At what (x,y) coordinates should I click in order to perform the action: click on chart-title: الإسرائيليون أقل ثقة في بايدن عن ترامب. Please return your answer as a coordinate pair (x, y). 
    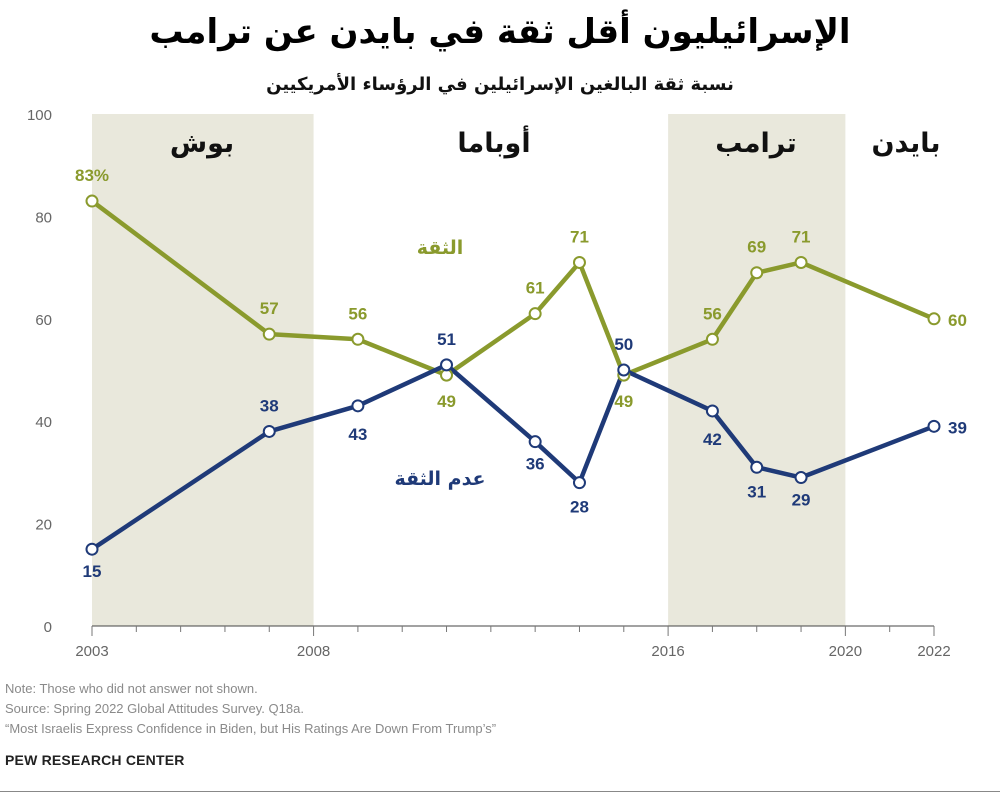
    Looking at the image, I should click on (500, 32).